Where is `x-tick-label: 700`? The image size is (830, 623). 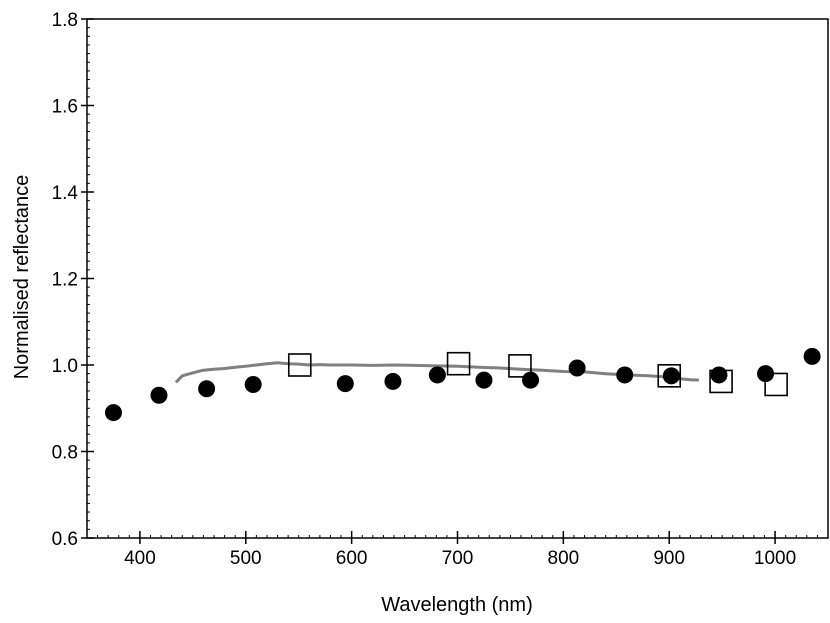 x-tick-label: 700 is located at coordinates (458, 558).